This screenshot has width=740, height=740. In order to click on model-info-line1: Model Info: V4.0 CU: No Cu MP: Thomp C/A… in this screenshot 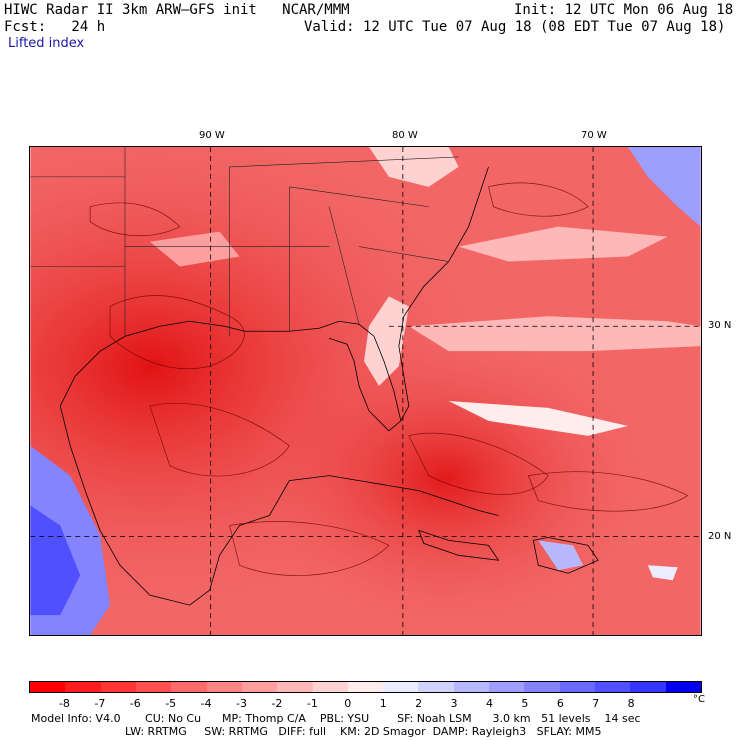, I will do `click(336, 718)`.